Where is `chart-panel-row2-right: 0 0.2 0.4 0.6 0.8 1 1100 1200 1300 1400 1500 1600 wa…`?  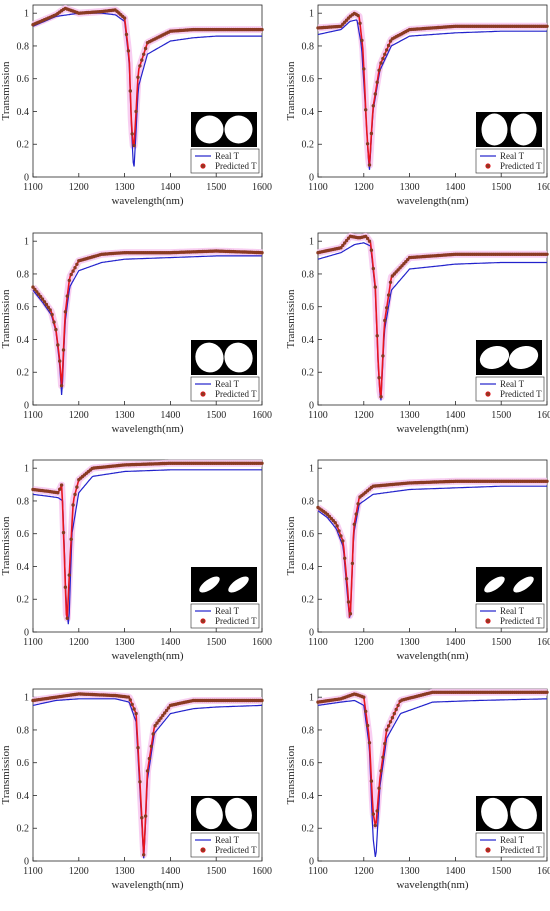
chart-panel-row2-right: 0 0.2 0.4 0.6 0.8 1 1100 1200 1300 1400 1500 1600 wa… is located at coordinates (417, 333).